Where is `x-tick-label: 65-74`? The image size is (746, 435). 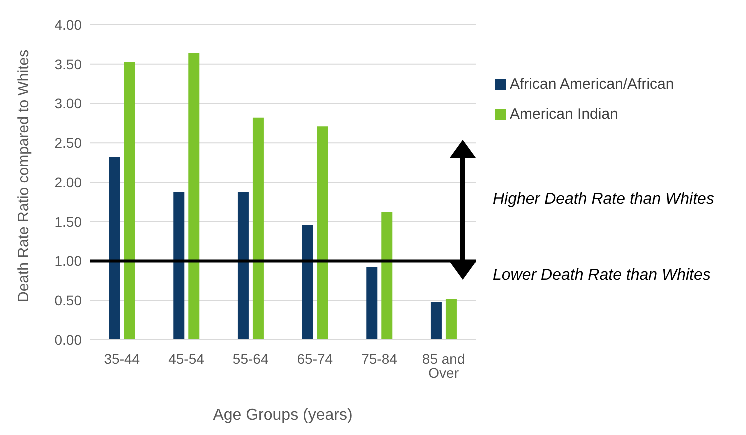 x-tick-label: 65-74 is located at coordinates (315, 358).